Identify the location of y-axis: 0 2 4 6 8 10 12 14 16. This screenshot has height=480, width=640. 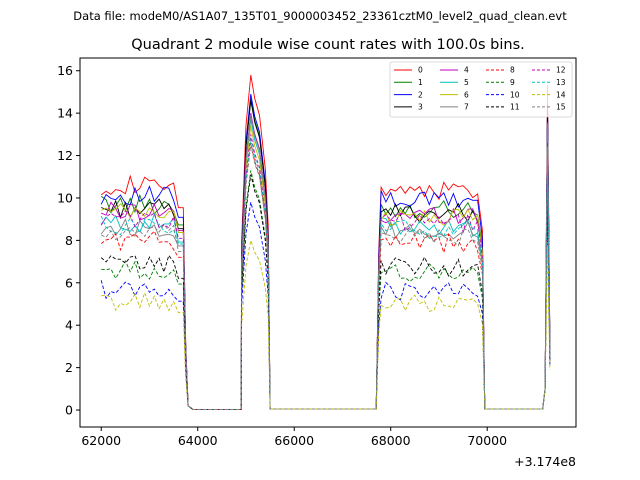
(68, 240).